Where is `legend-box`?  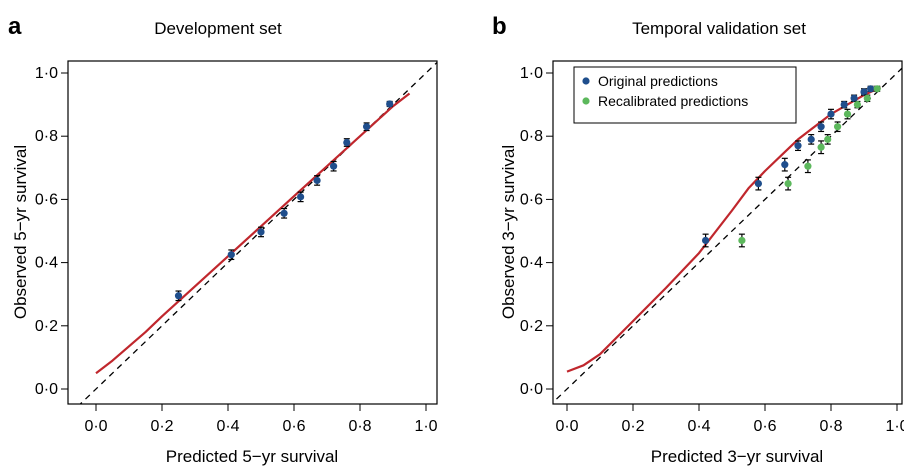 legend-box is located at coordinates (685, 95).